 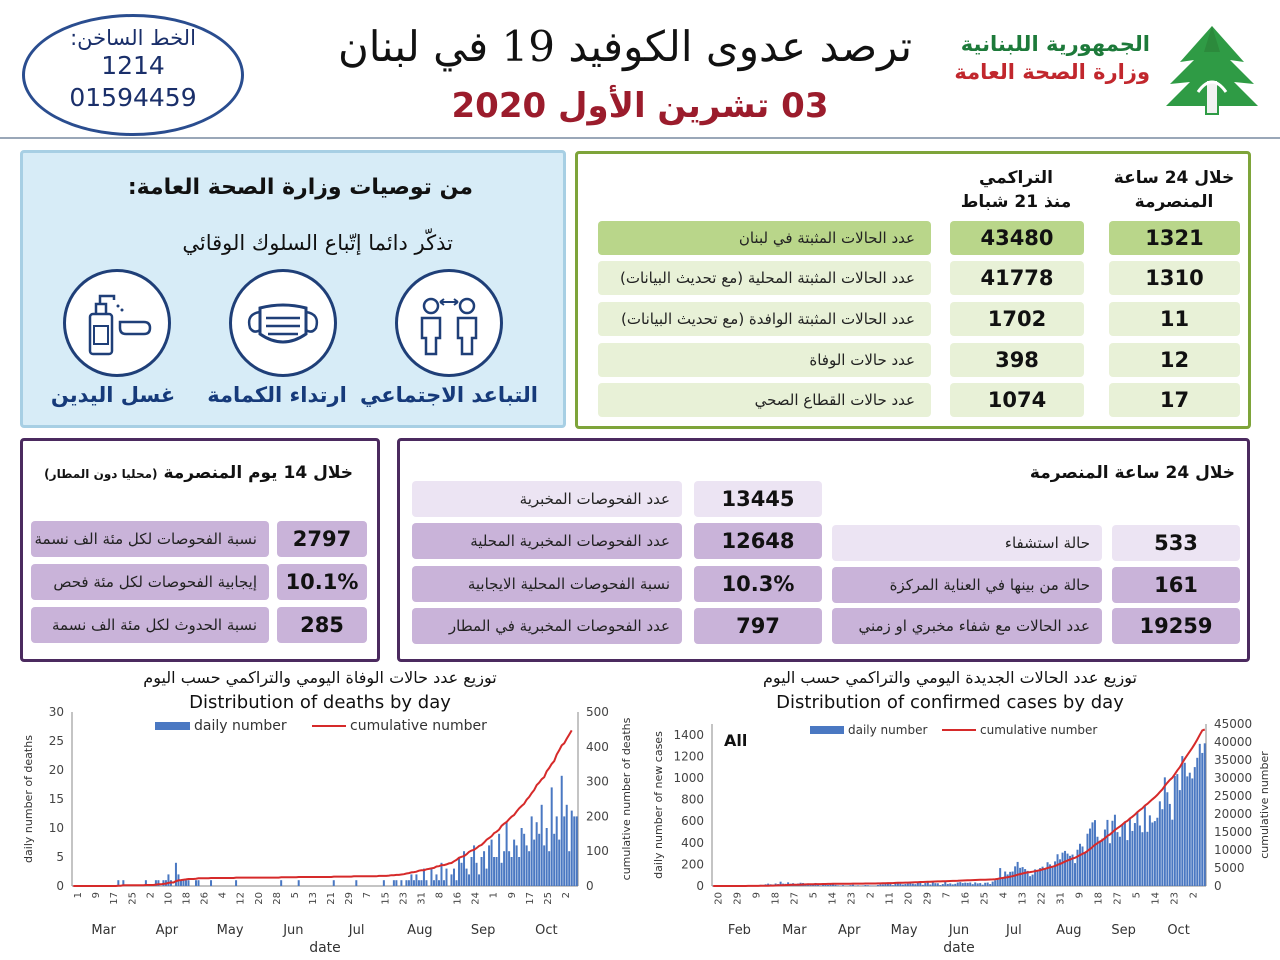 I want to click on panel-24-hours-title: خلال 24 ساعة المنصرمة, so click(x=1132, y=473).